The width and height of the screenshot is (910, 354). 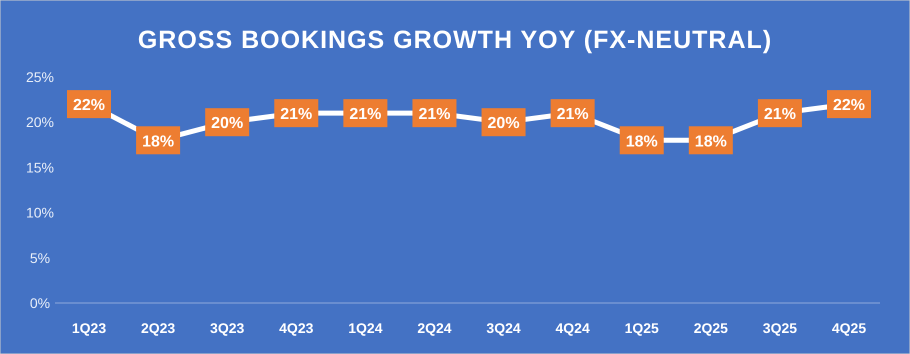 What do you see at coordinates (780, 328) in the screenshot?
I see `x-tick-label: 3Q25` at bounding box center [780, 328].